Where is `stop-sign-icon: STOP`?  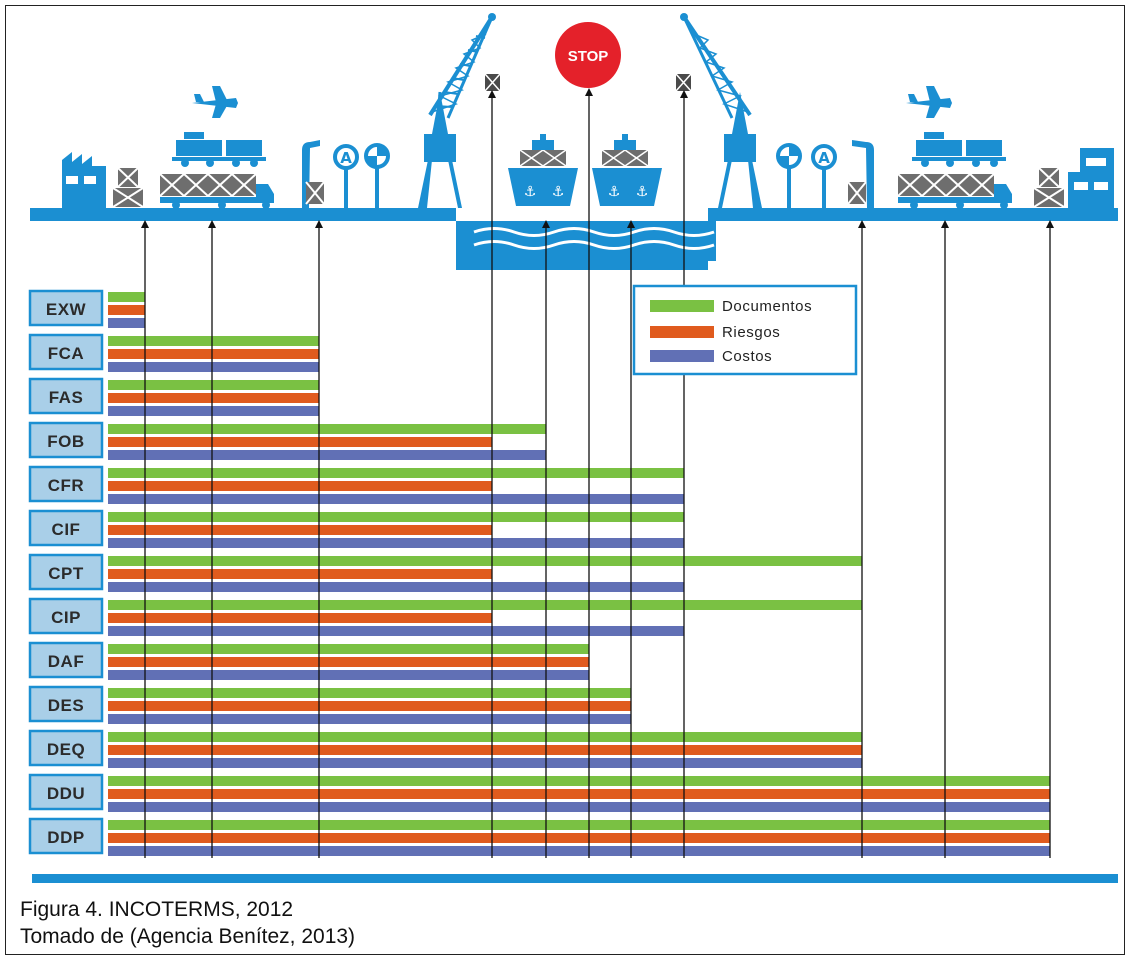 stop-sign-icon: STOP is located at coordinates (588, 55).